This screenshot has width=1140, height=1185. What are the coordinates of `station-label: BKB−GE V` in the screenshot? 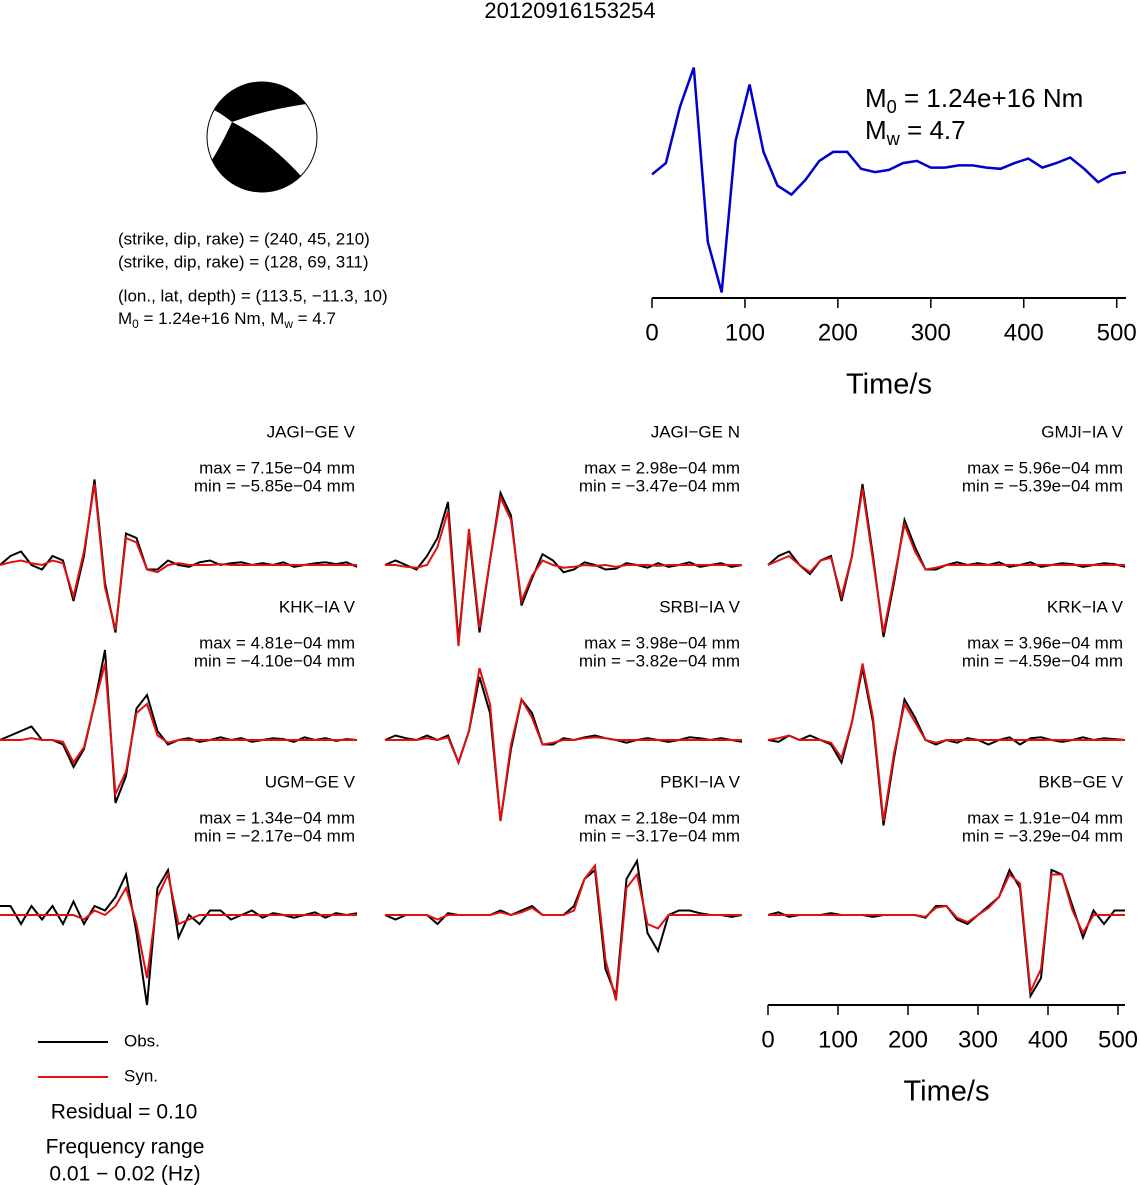 It's located at (1080, 781).